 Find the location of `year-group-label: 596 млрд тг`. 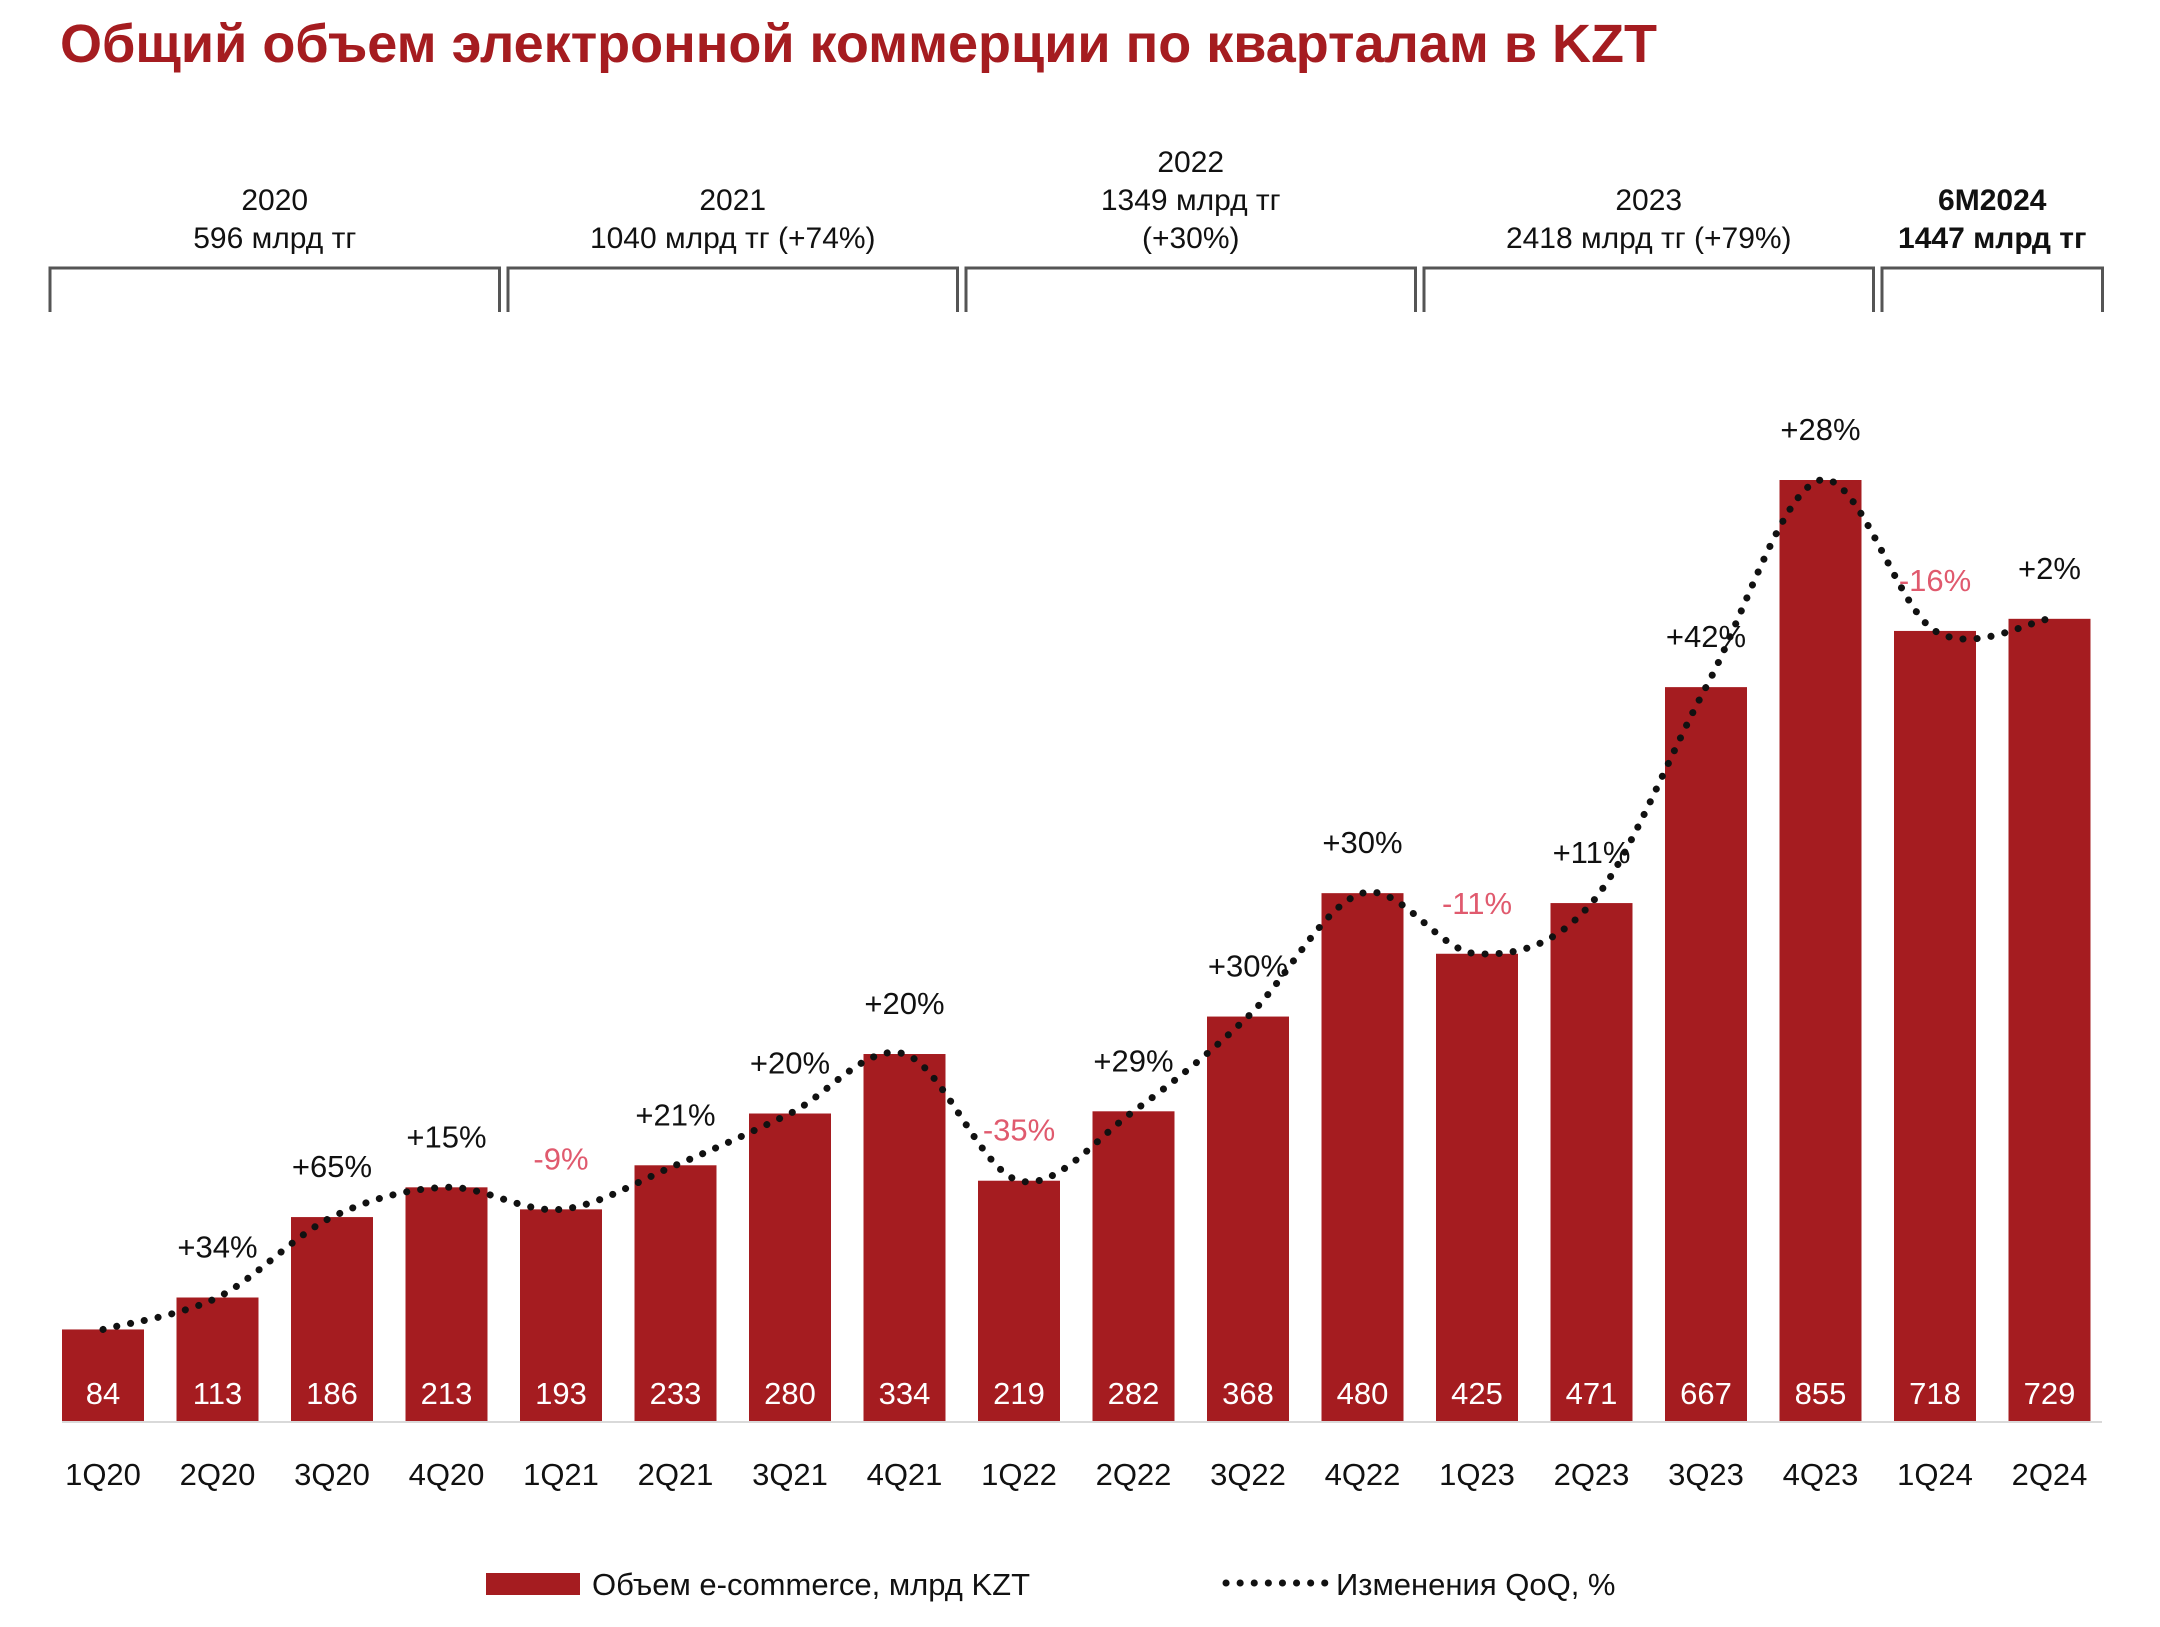

year-group-label: 596 млрд тг is located at coordinates (274, 238).